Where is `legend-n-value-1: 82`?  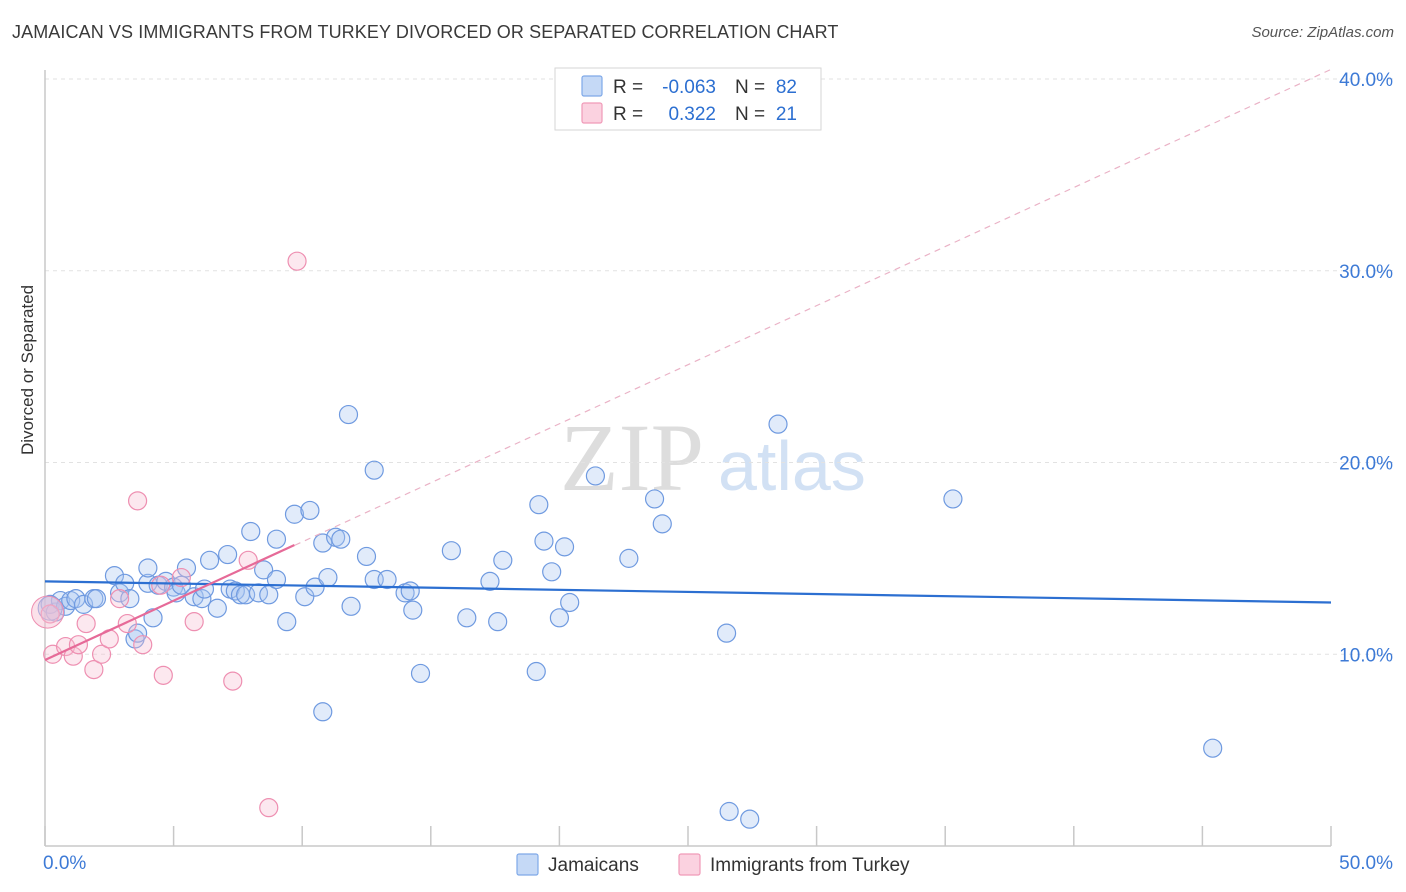 legend-n-value-1: 82 is located at coordinates (786, 87).